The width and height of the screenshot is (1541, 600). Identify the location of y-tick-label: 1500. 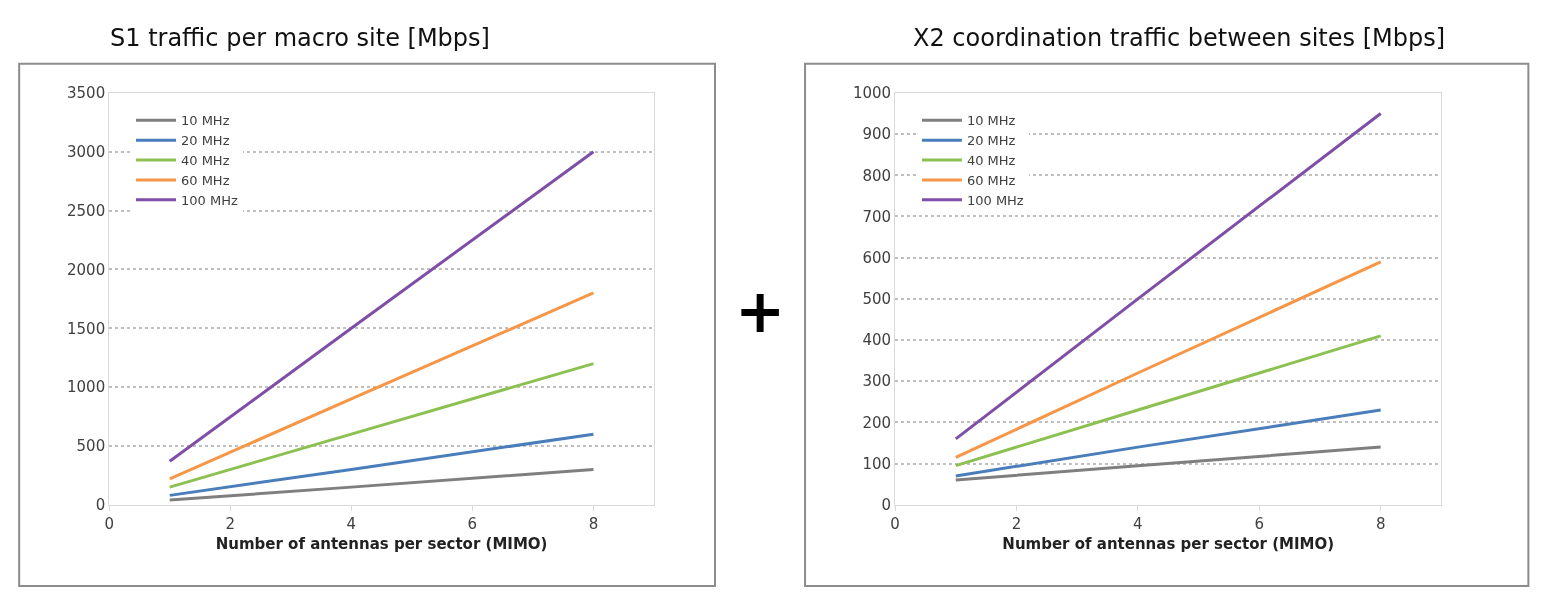
(86, 328).